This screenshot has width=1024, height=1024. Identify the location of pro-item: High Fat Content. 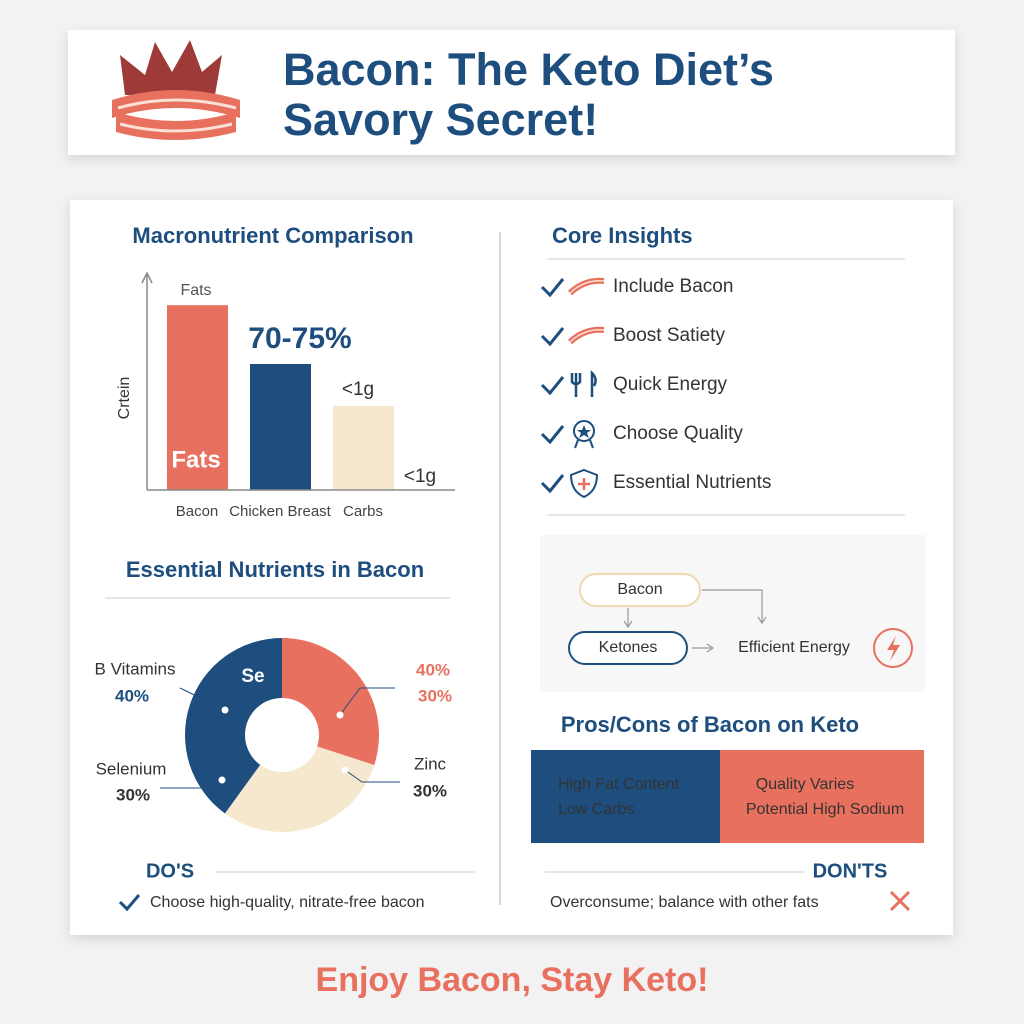
(619, 784).